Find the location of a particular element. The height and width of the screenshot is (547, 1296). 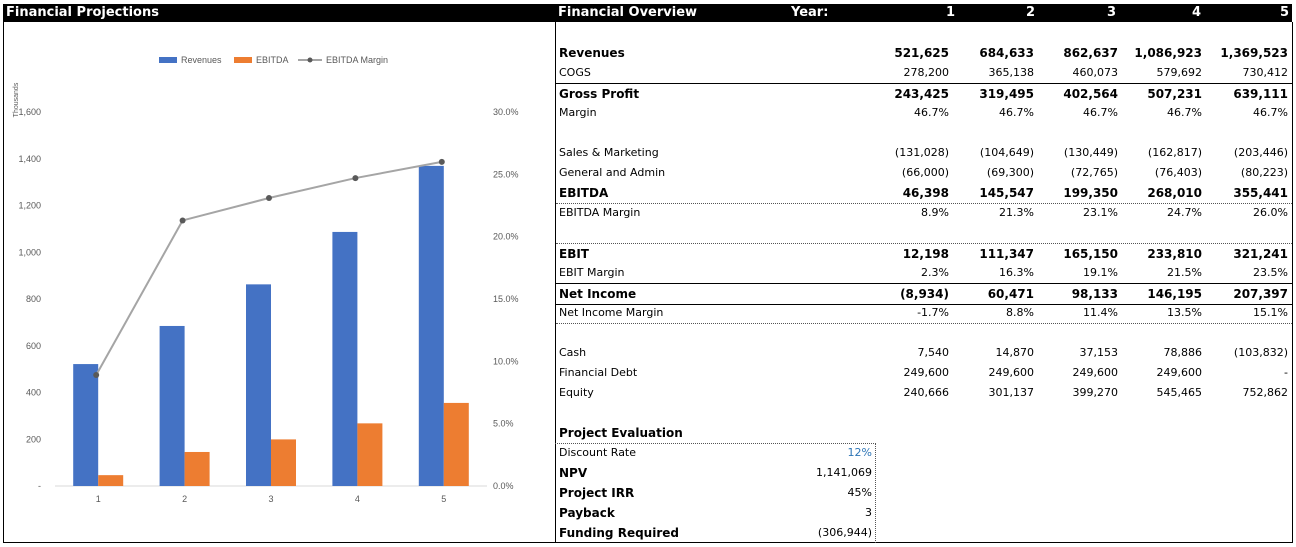

cell-year-4: 268,010 is located at coordinates (1174, 193).